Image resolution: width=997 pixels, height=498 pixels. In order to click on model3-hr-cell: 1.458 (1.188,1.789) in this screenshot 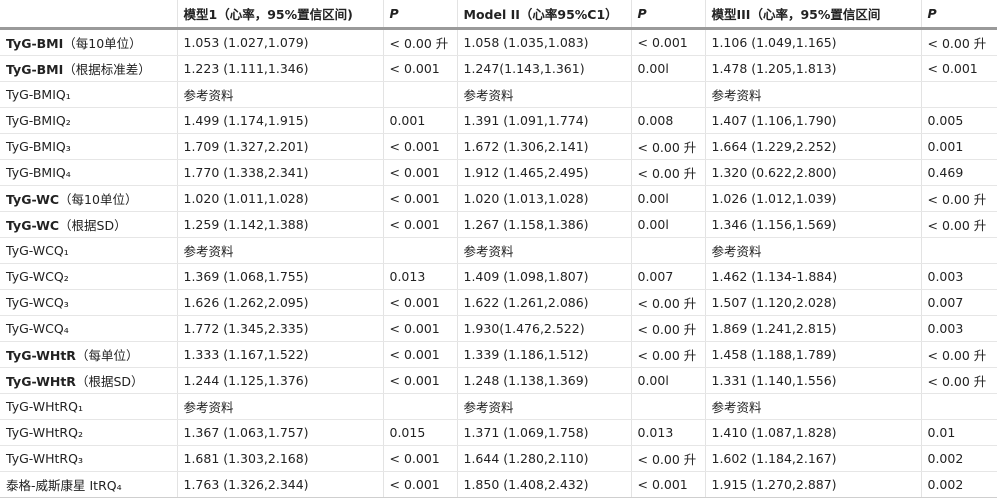, I will do `click(812, 354)`.